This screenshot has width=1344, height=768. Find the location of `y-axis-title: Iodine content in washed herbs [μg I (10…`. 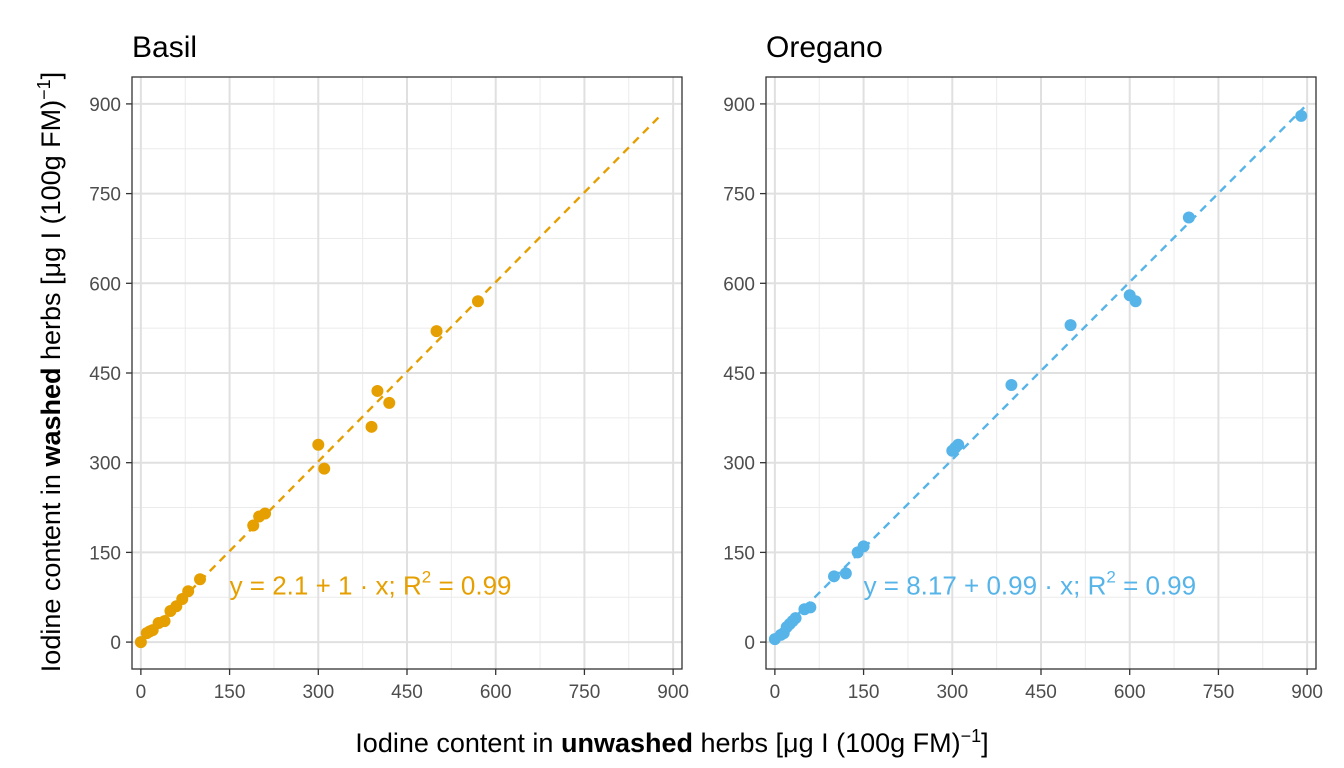

y-axis-title: Iodine content in washed herbs [μg I (10… is located at coordinates (50, 372).